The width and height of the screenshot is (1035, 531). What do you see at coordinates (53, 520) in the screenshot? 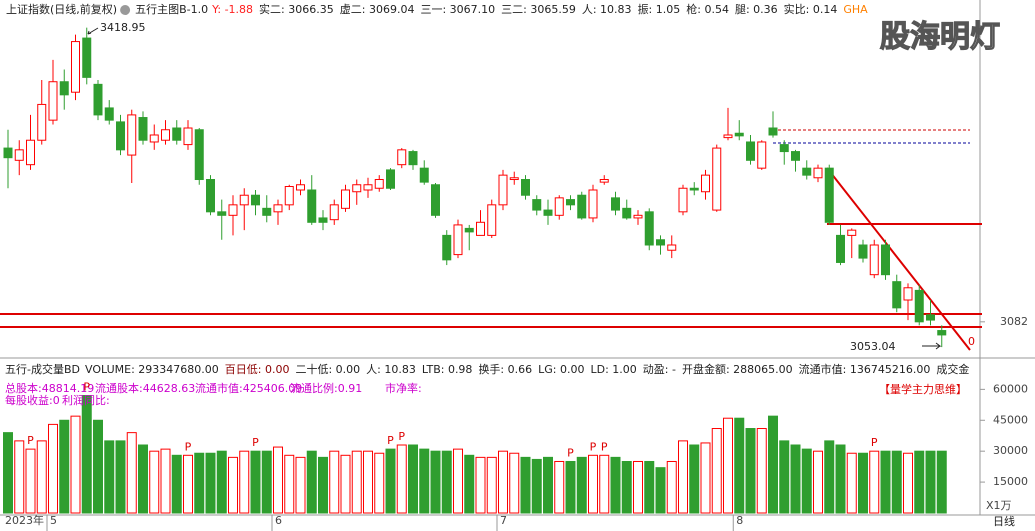
I see `x-tick-label: 5` at bounding box center [53, 520].